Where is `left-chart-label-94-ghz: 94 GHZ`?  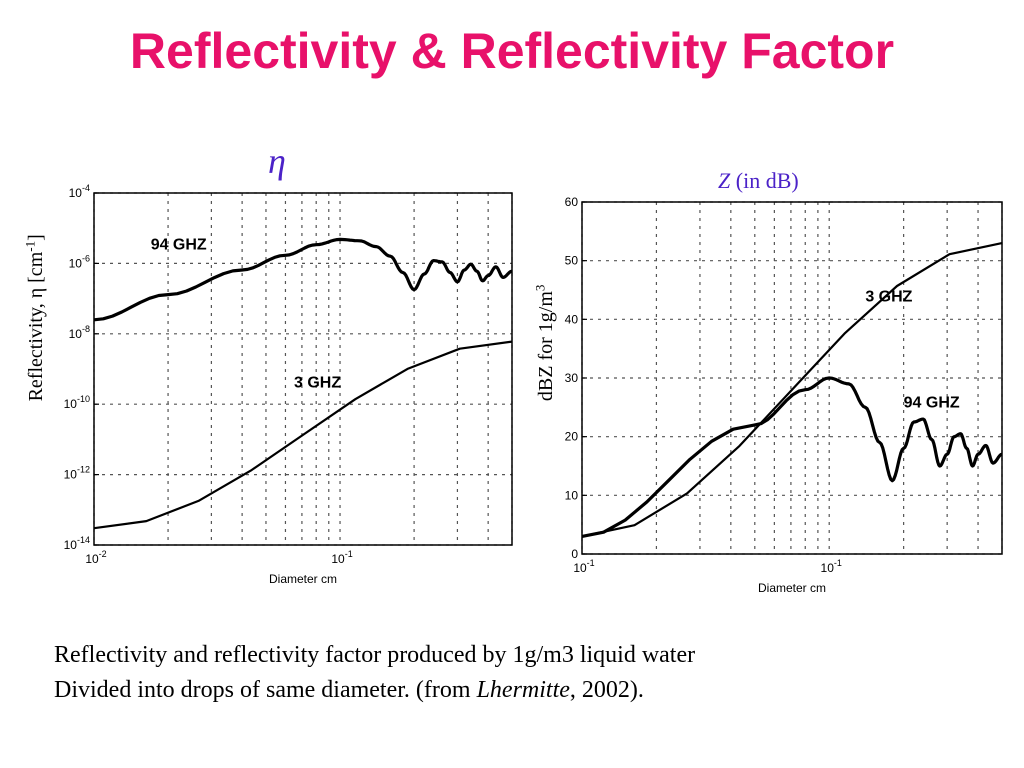
left-chart-label-94-ghz: 94 GHZ is located at coordinates (179, 244).